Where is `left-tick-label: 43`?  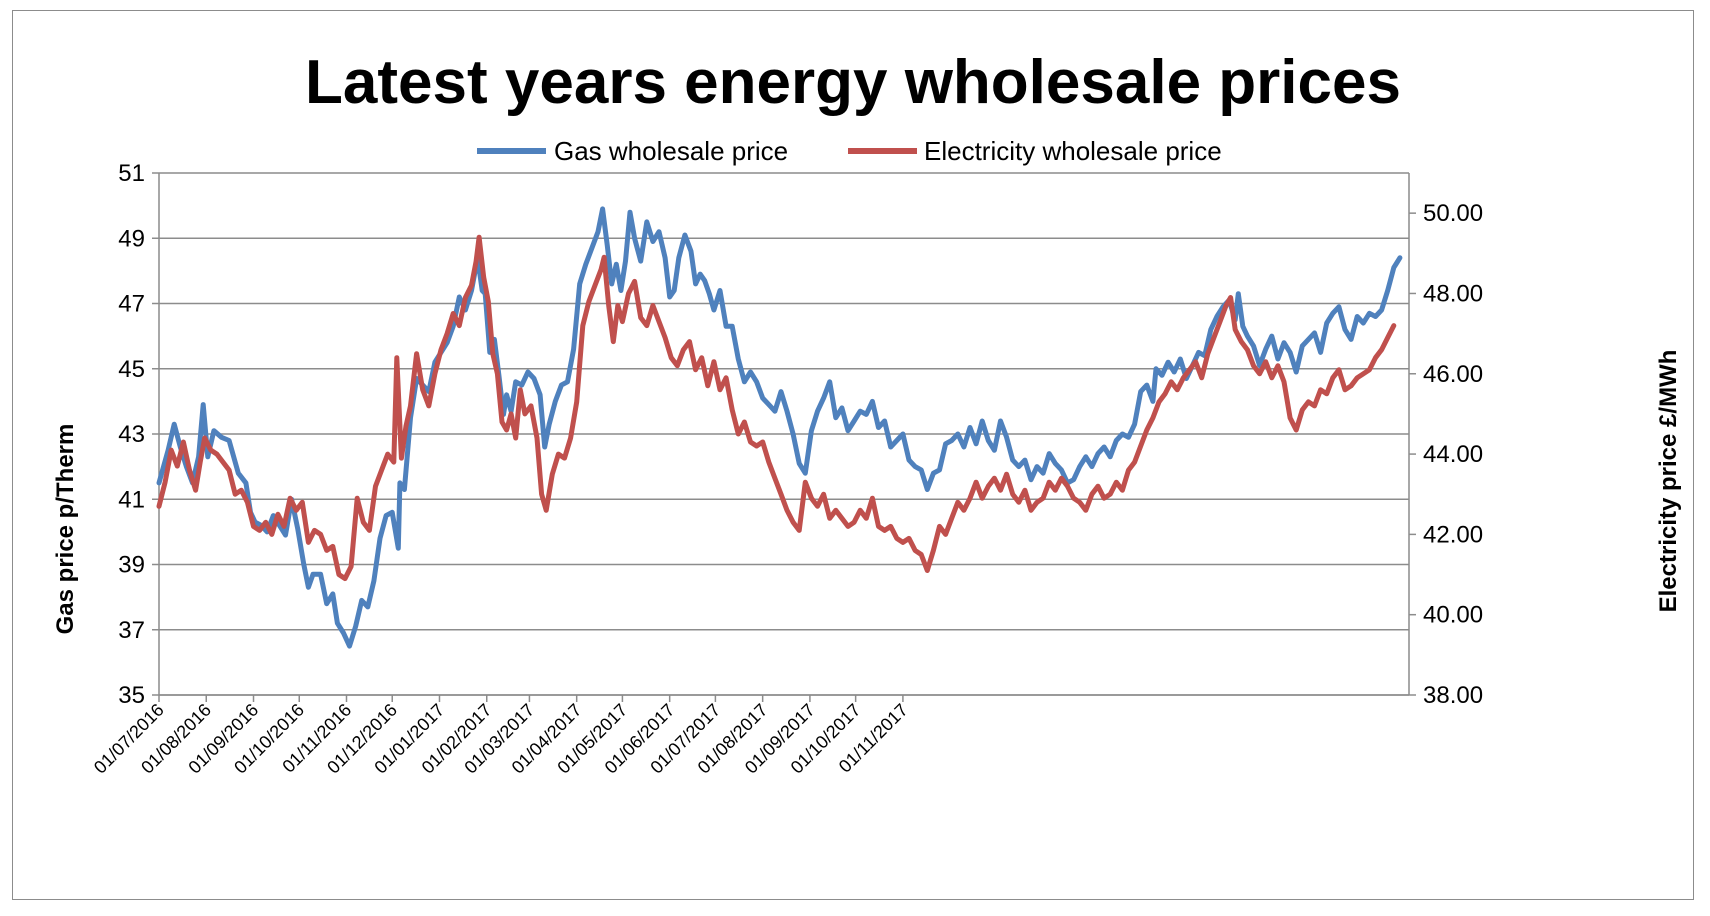
left-tick-label: 43 is located at coordinates (131, 434).